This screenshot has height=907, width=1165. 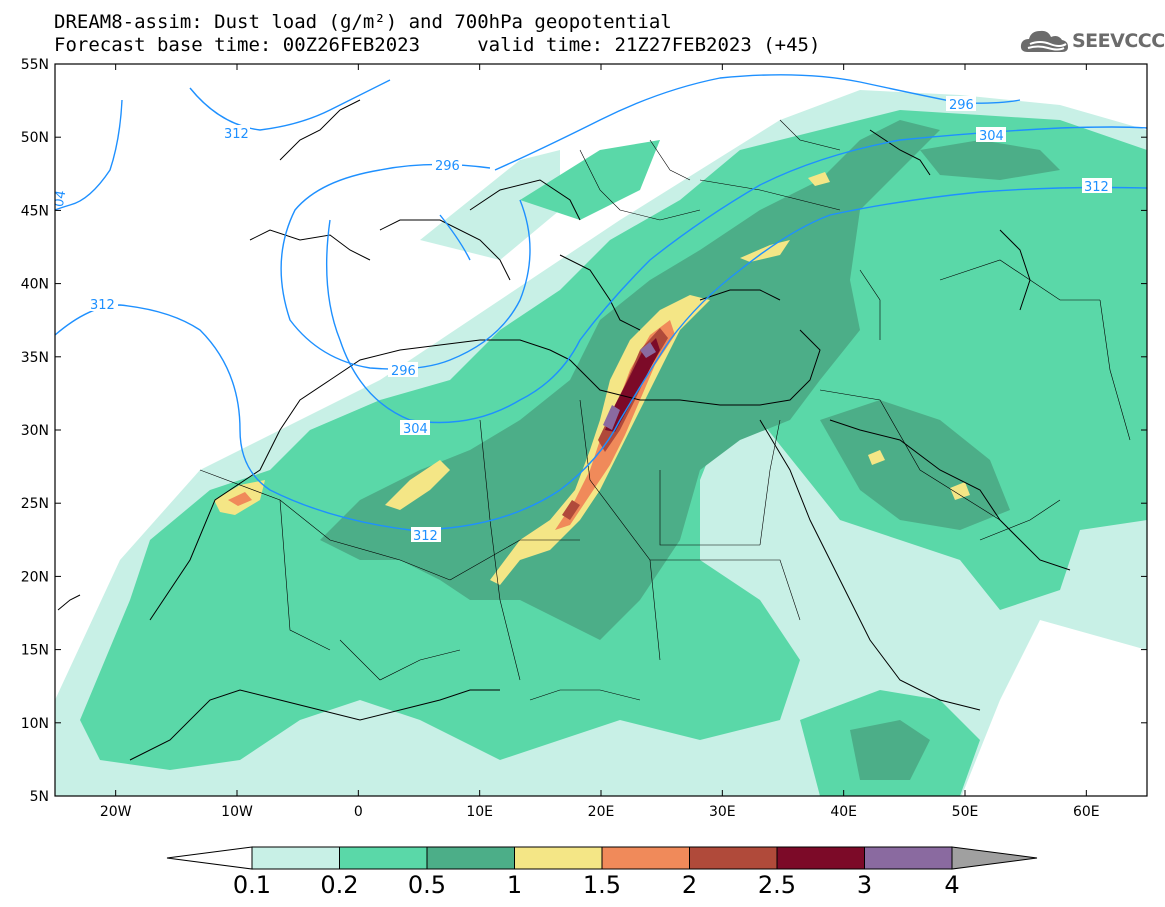 What do you see at coordinates (843, 812) in the screenshot?
I see `lon-tick-label: 40E` at bounding box center [843, 812].